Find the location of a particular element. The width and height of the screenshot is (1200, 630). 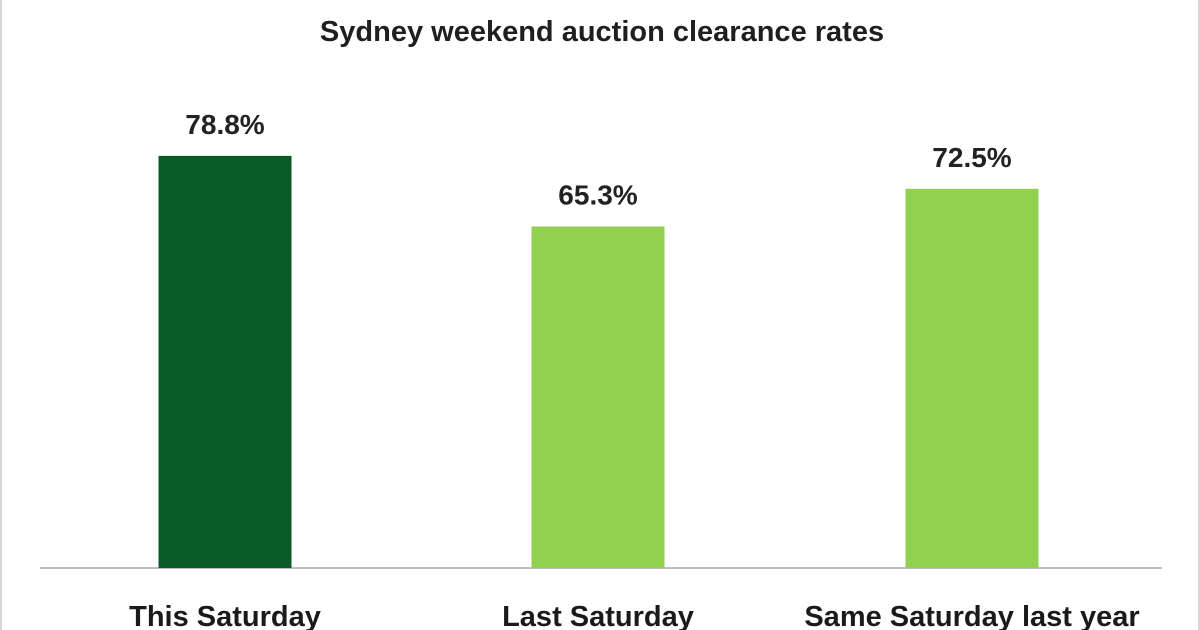

category-label-3: Same Saturday last year is located at coordinates (971, 615).